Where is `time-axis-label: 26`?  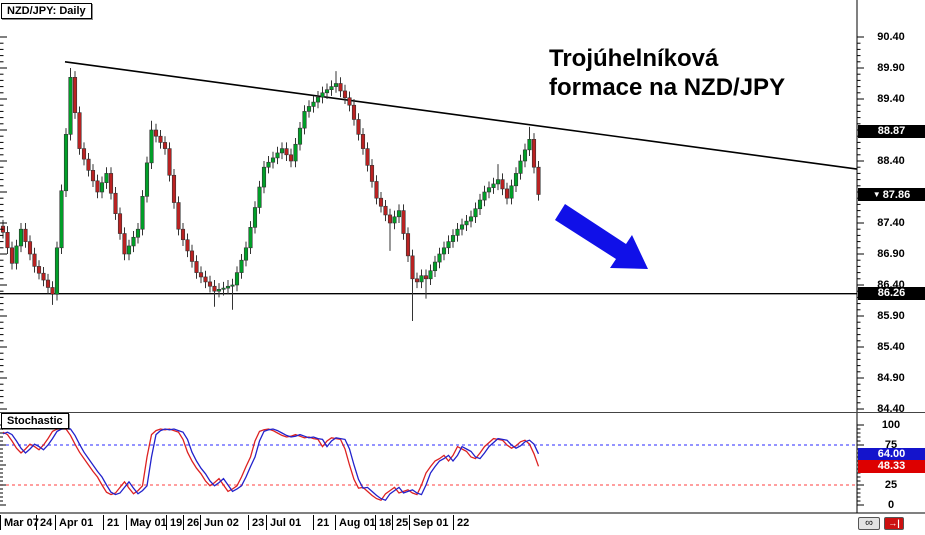 time-axis-label: 26 is located at coordinates (191, 522).